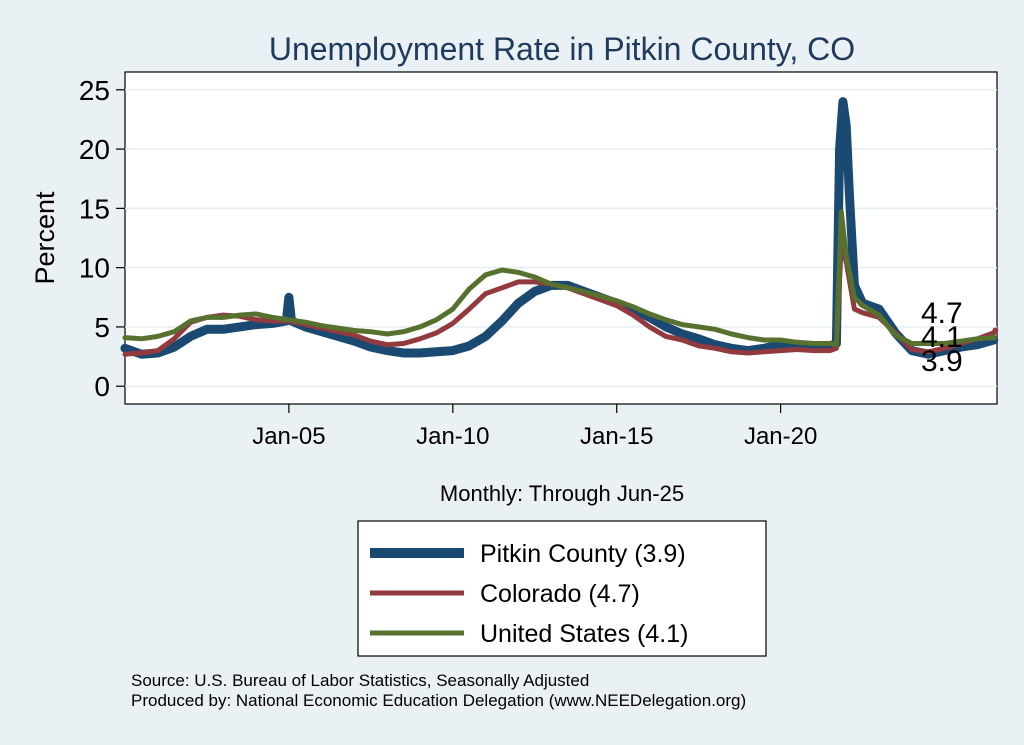  I want to click on y-tick-label-20: 20, so click(94, 149).